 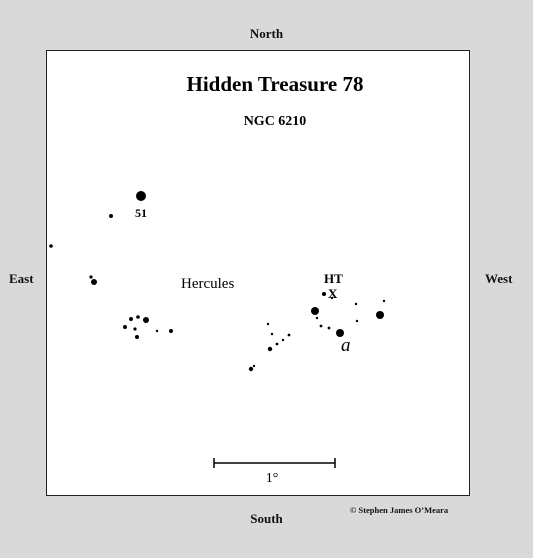 What do you see at coordinates (207, 284) in the screenshot?
I see `constellation-label: Hercules` at bounding box center [207, 284].